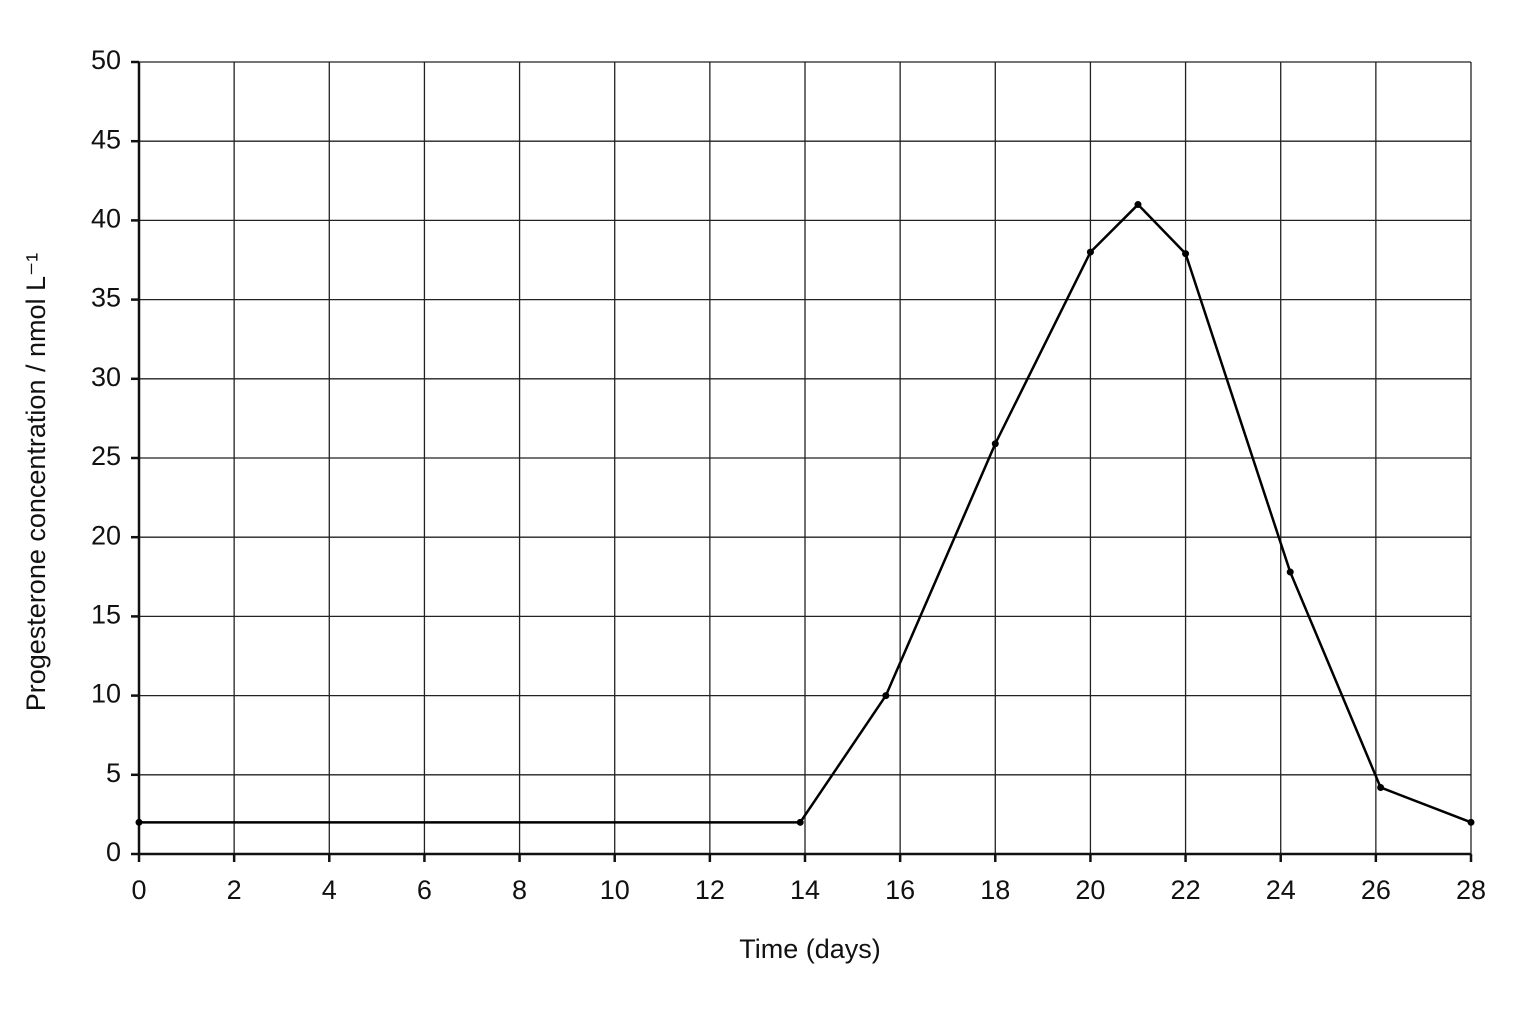  I want to click on x-tick-label: 16, so click(900, 890).